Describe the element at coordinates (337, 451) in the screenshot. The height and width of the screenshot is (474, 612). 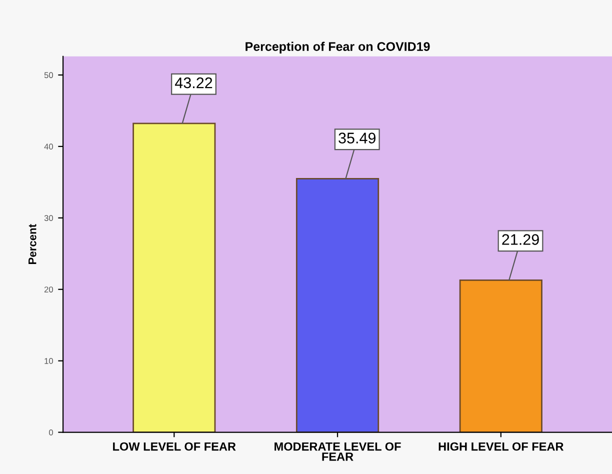
I see `x-tick-label: MODERATE LEVEL OF FEAR` at that location.